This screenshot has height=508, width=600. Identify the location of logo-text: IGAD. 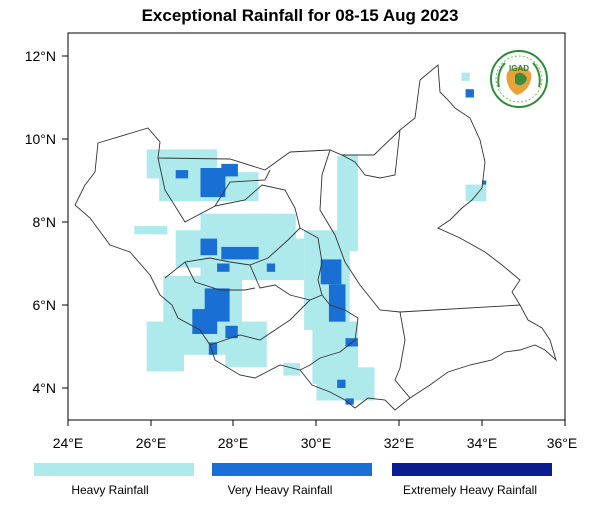
(519, 68).